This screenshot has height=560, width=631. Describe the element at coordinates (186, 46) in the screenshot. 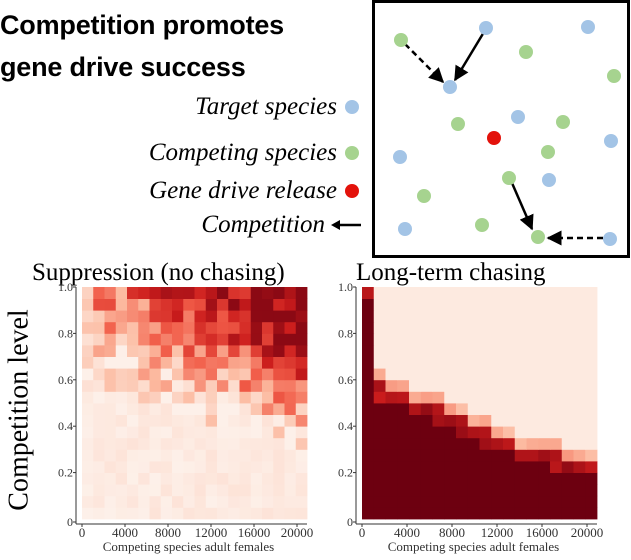

I see `figure-title: Competition promotes gene drive success` at that location.